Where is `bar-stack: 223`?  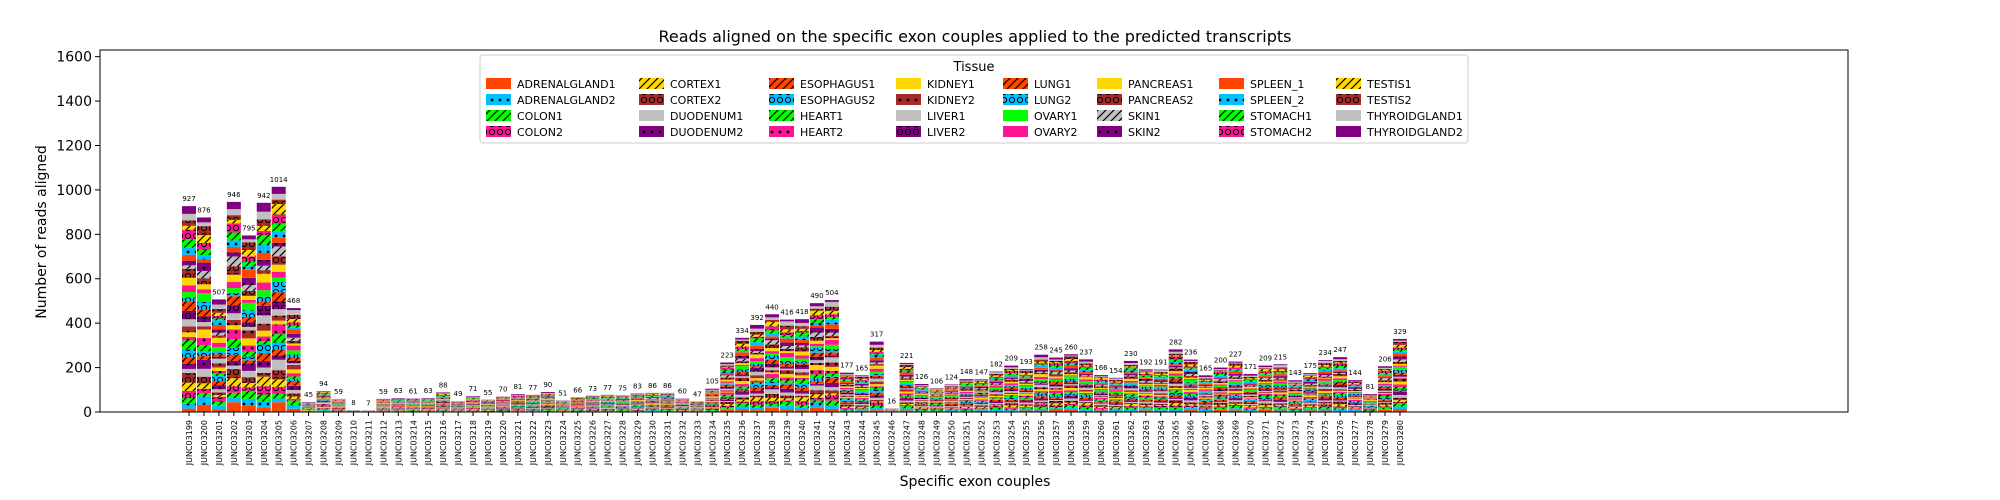
bar-stack: 223 is located at coordinates (727, 381).